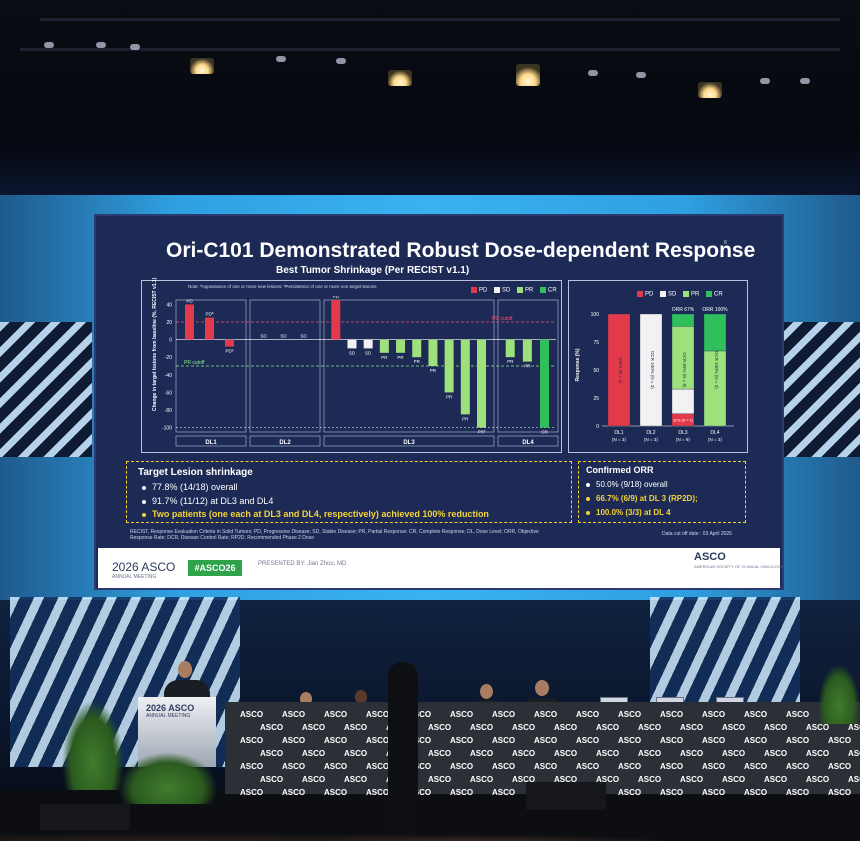 This screenshot has height=841, width=860. Describe the element at coordinates (190, 487) in the screenshot. I see `target-lesion-bullet: 77.8% (14/18) overall` at that location.